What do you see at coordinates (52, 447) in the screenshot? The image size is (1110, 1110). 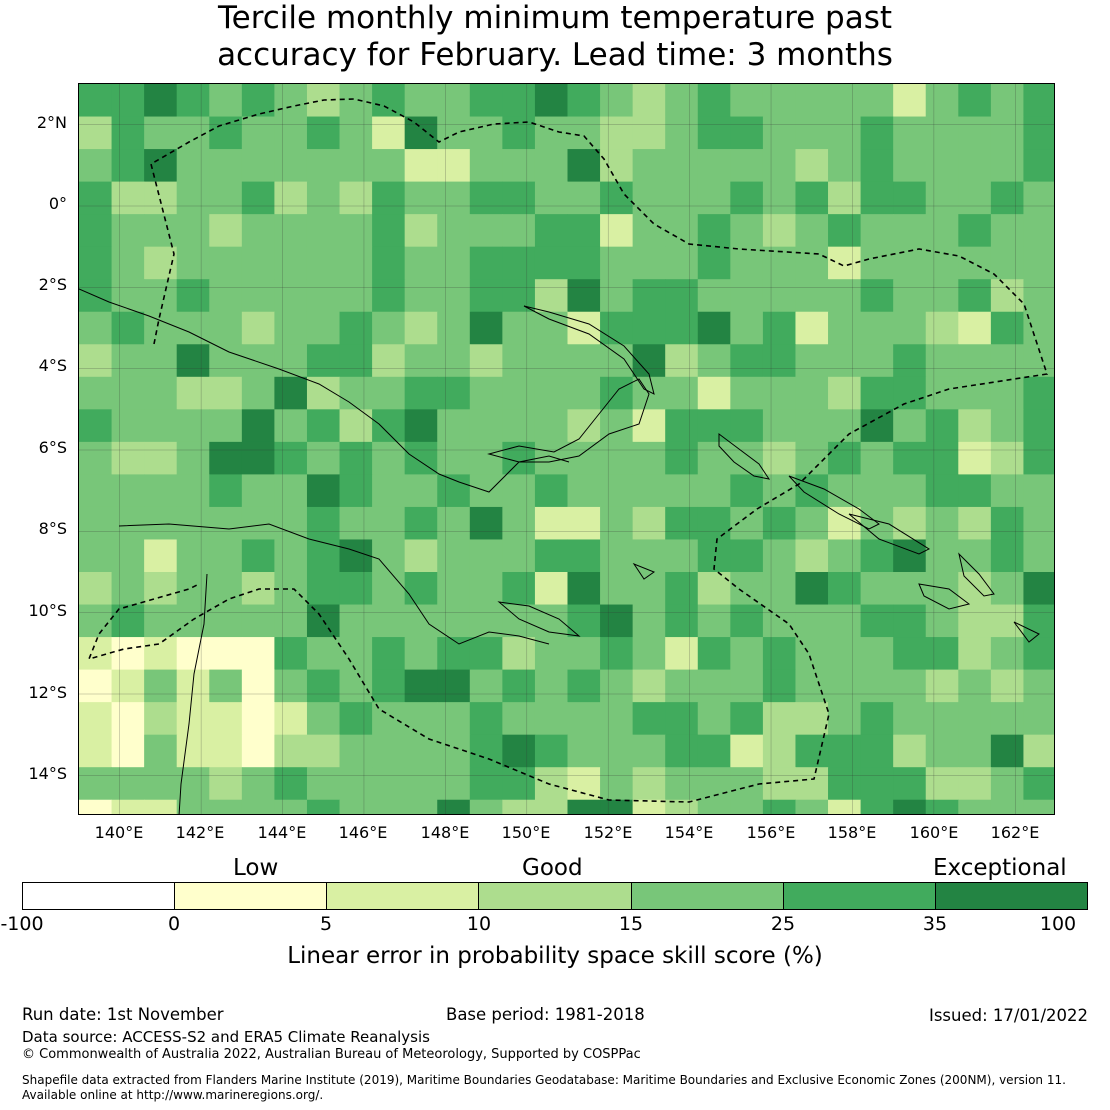 I see `lat-label-6s: 6°S` at bounding box center [52, 447].